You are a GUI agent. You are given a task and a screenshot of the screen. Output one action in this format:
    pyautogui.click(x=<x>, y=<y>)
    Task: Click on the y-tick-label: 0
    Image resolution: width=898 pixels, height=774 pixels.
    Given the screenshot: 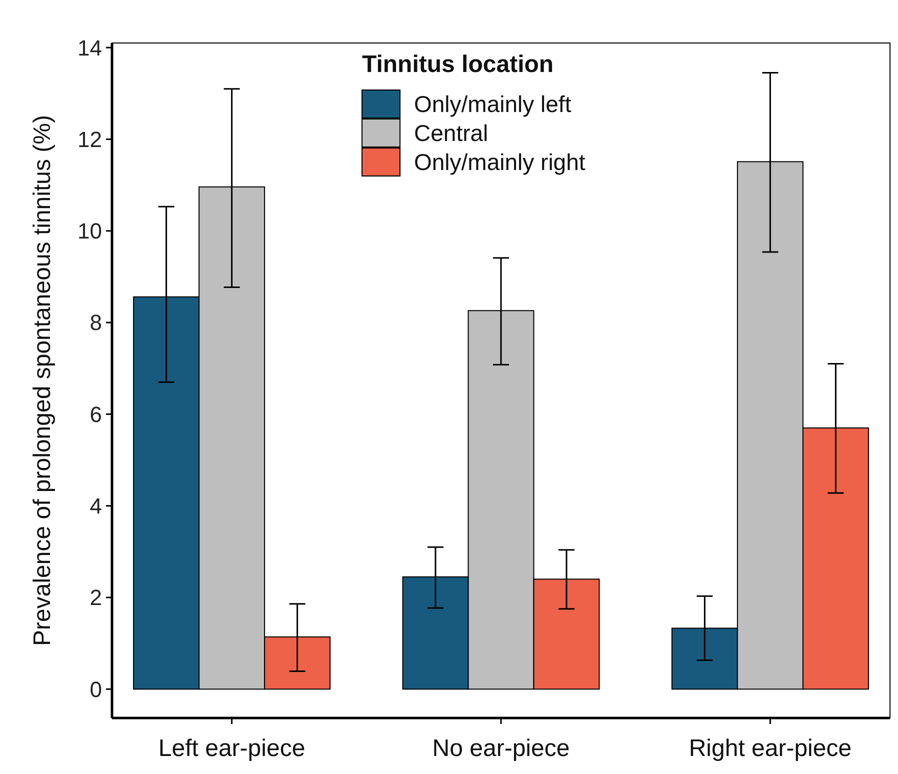 What is the action you would take?
    pyautogui.click(x=96, y=689)
    